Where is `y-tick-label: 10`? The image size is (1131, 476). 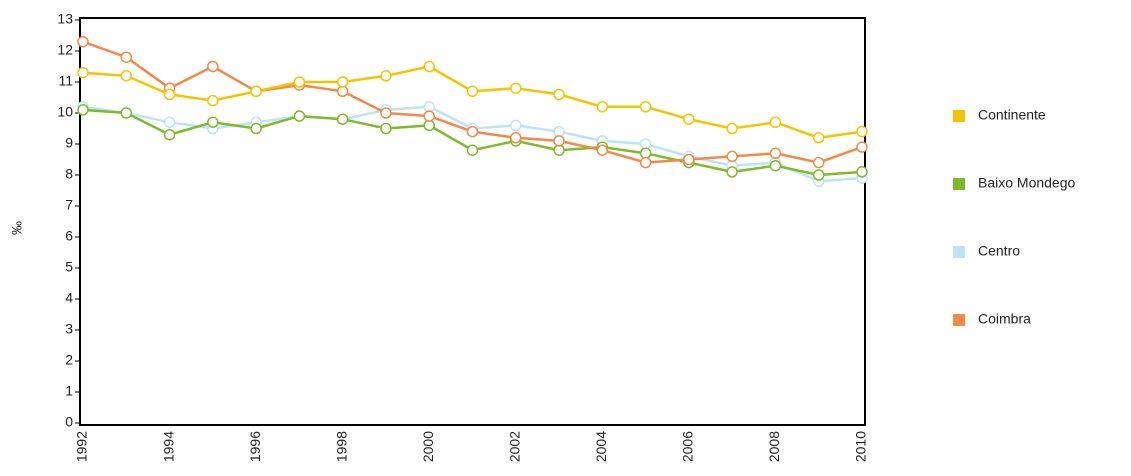
y-tick-label: 10 is located at coordinates (65, 112).